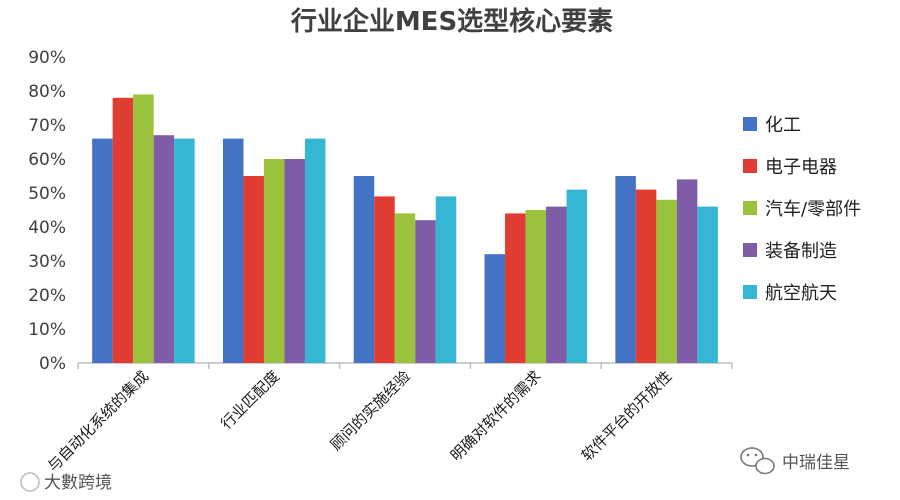 The width and height of the screenshot is (900, 500). I want to click on x-tick-label: 顾问的实施经验, so click(370, 410).